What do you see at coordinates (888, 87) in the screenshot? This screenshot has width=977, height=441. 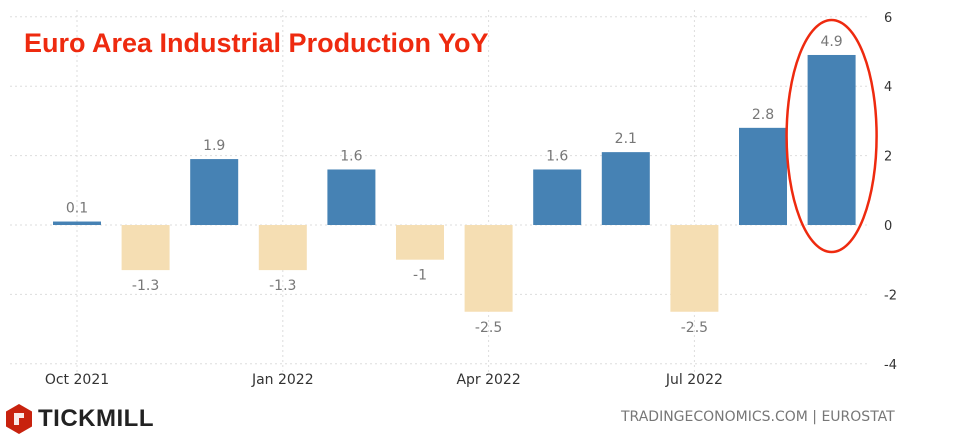 I see `y-tick-label: 4` at bounding box center [888, 87].